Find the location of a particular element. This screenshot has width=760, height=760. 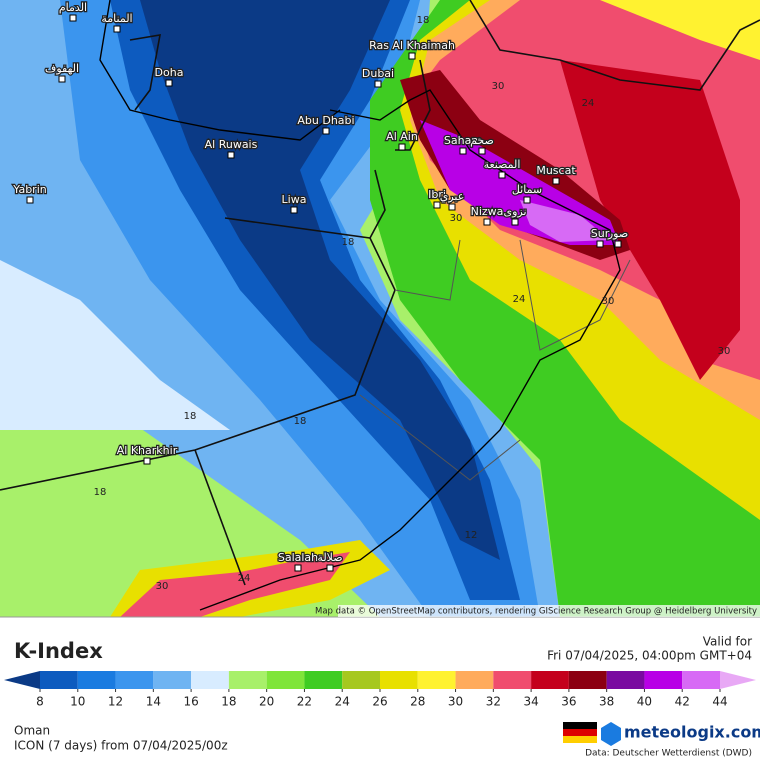

place-label: صحم is located at coordinates (482, 140).